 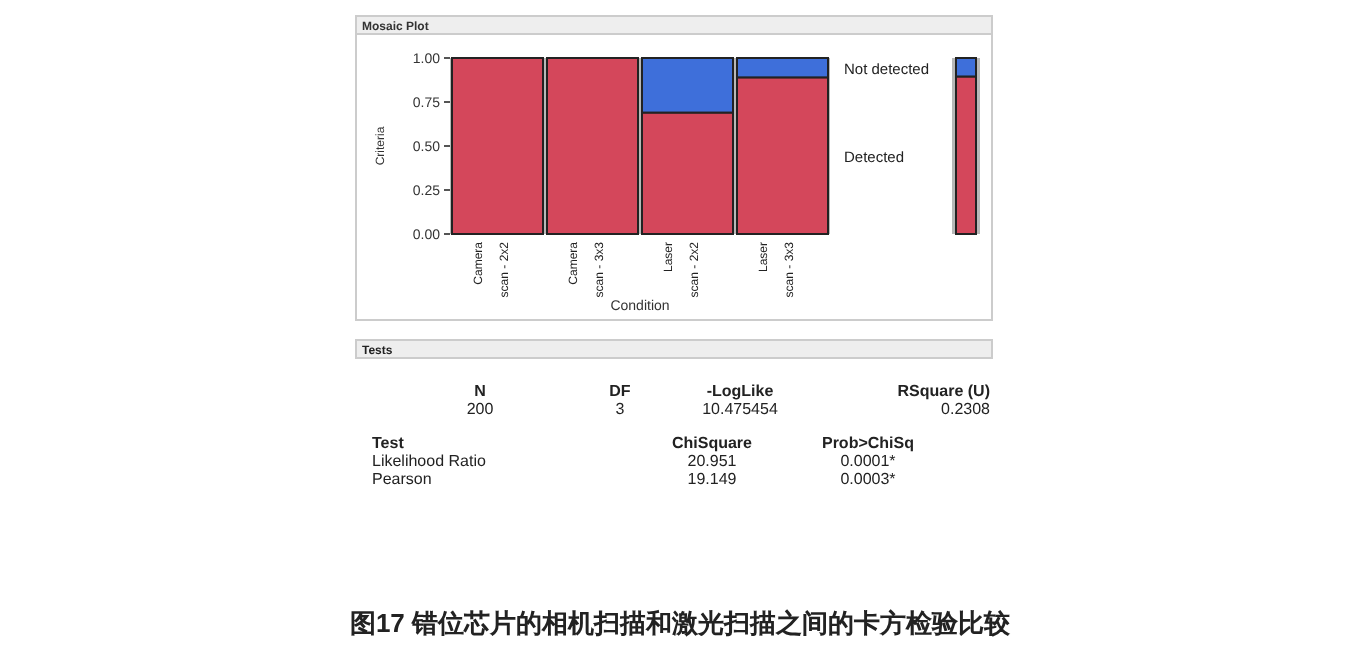 I want to click on text: DF, so click(x=620, y=391).